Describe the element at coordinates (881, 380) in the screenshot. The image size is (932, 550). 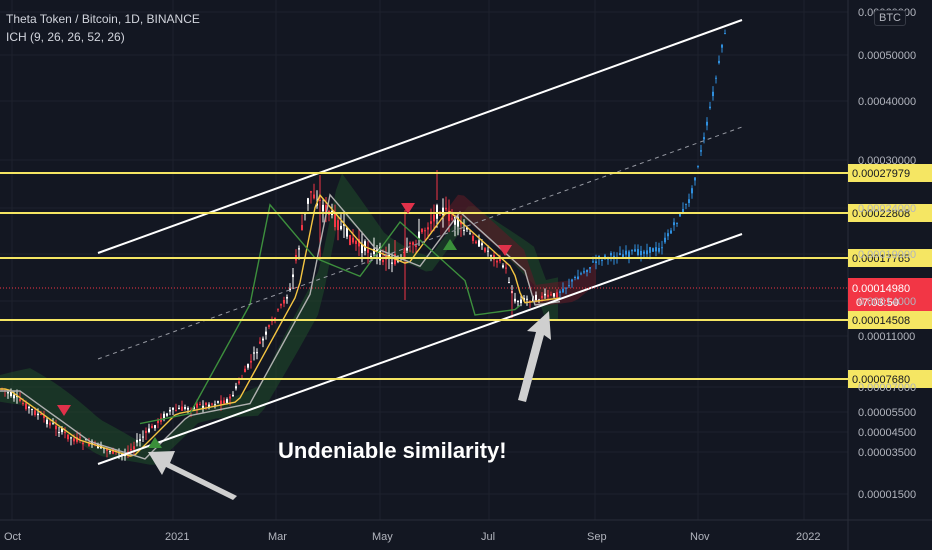
I see `level-tag-label: 0.00007680` at that location.